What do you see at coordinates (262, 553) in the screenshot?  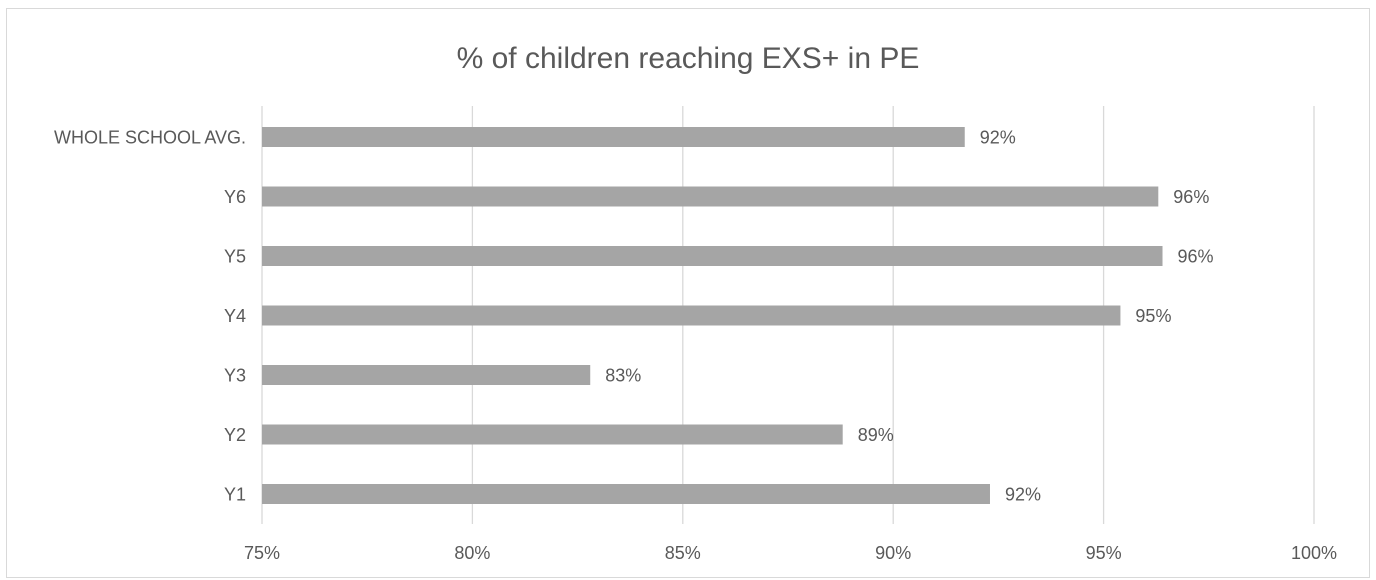 I see `x-tick-label: 75%` at bounding box center [262, 553].